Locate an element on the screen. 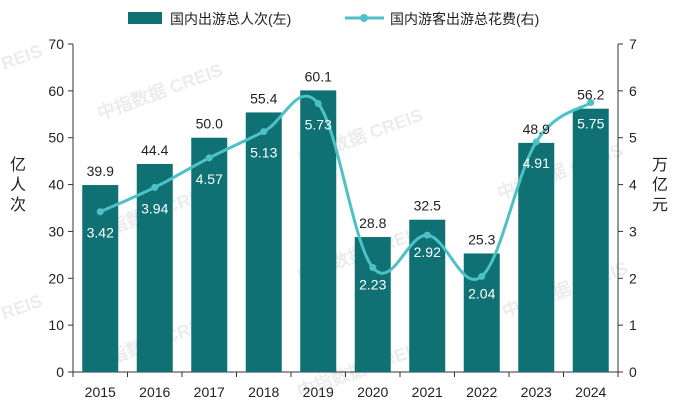 The height and width of the screenshot is (407, 680). line-value-label: 5.75 is located at coordinates (590, 124).